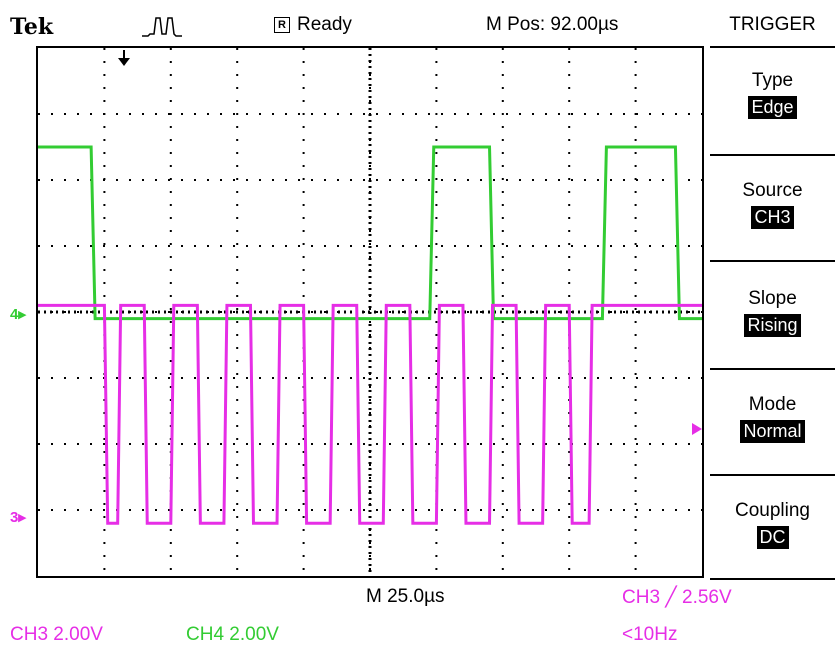 This screenshot has width=835, height=648. What do you see at coordinates (677, 597) in the screenshot?
I see `trigger-readout: CH3 ╱ 2.56V` at bounding box center [677, 597].